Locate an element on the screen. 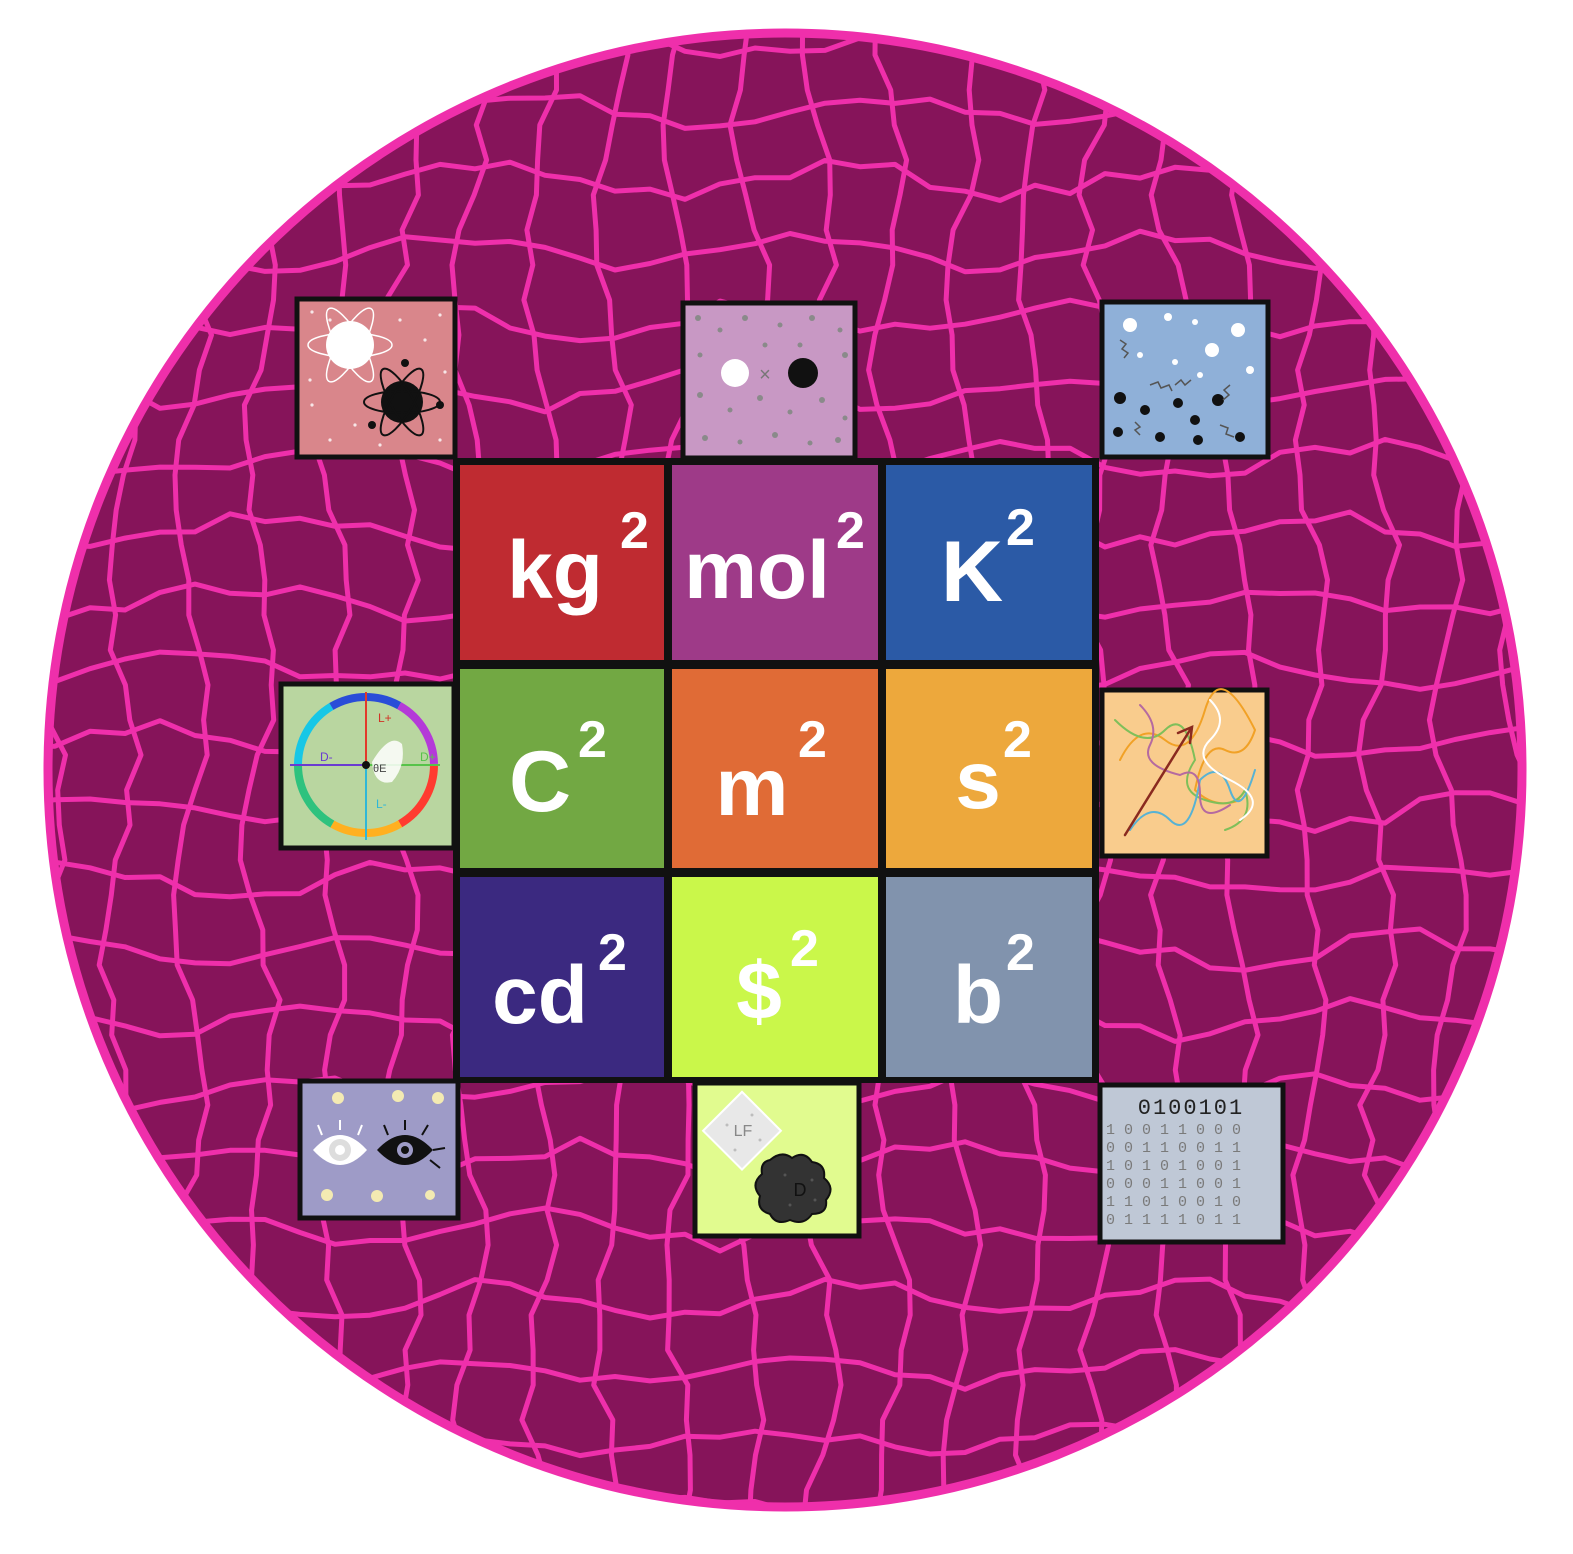 The width and height of the screenshot is (1573, 1554). binary-texture-row: 0 1 1 1 1 0 1 1 is located at coordinates (1173, 1220).